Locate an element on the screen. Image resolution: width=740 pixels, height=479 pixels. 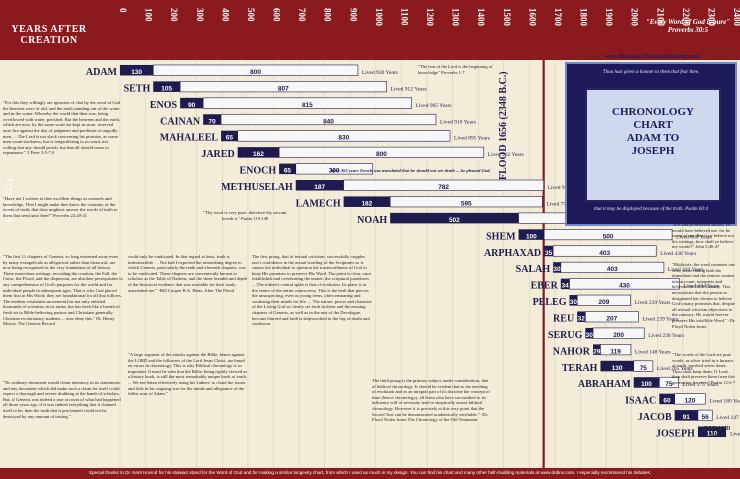
lived-years-reu: Lived 239 Years is located at coordinates (660, 319).